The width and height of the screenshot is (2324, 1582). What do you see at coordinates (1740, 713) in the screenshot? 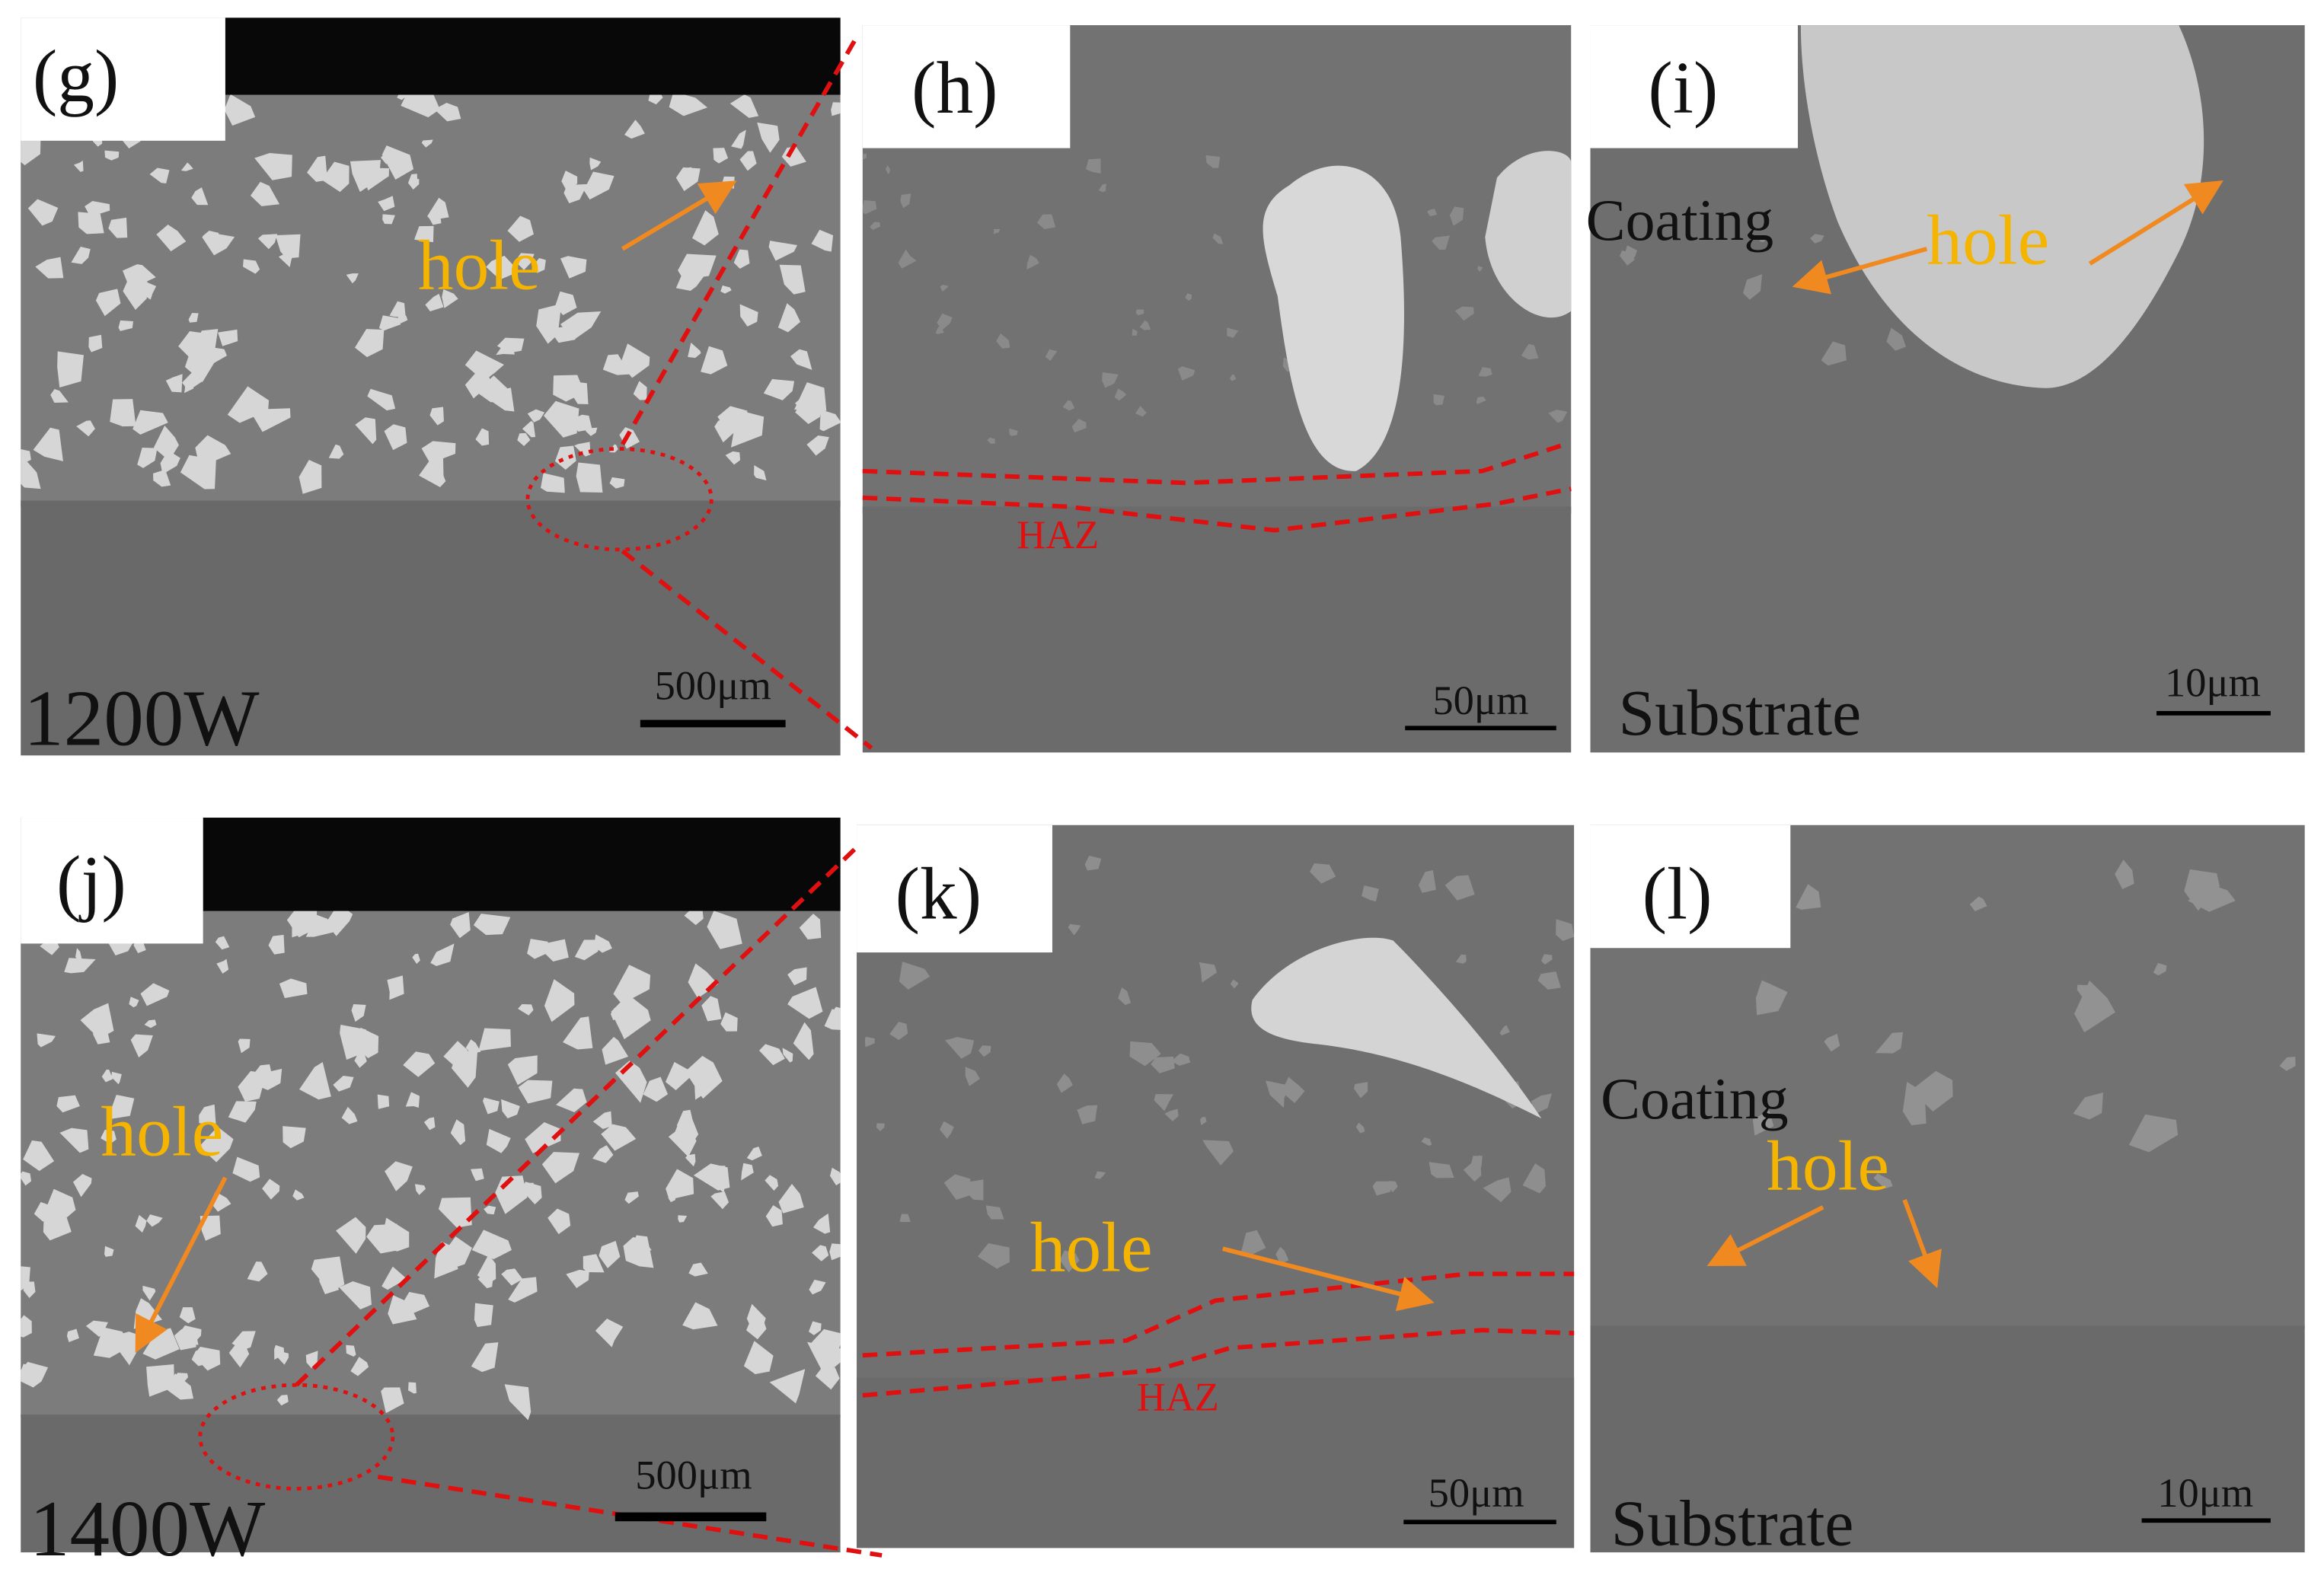
I see `annotation: Substrate` at bounding box center [1740, 713].